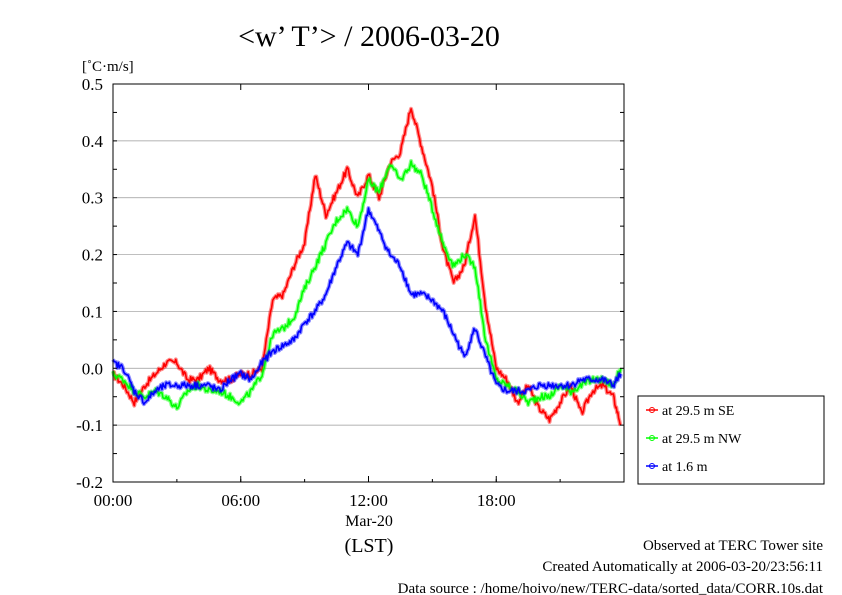  I want to click on y-tick-label: 0.5, so click(92, 84).